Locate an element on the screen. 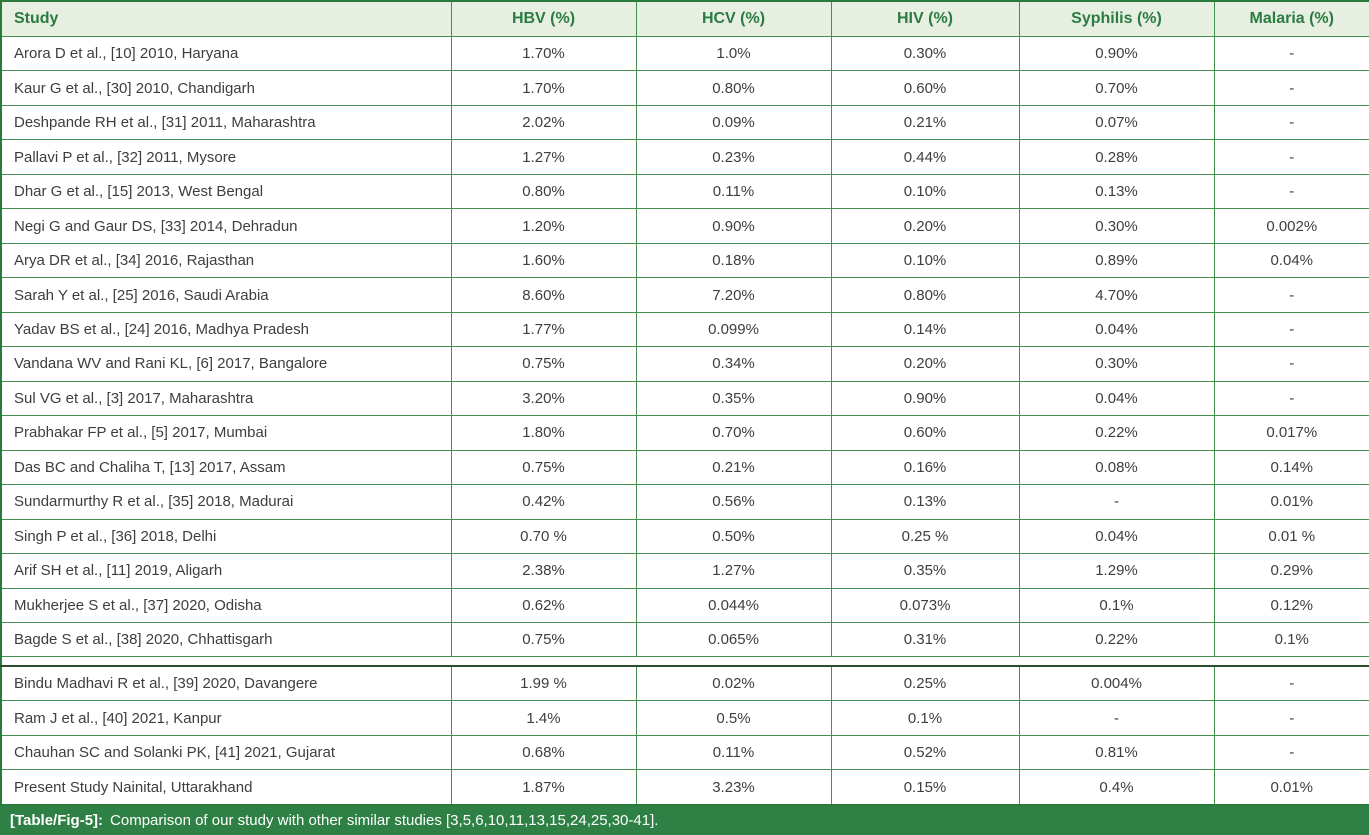 The width and height of the screenshot is (1369, 835). value-cell: 0.10% is located at coordinates (925, 260).